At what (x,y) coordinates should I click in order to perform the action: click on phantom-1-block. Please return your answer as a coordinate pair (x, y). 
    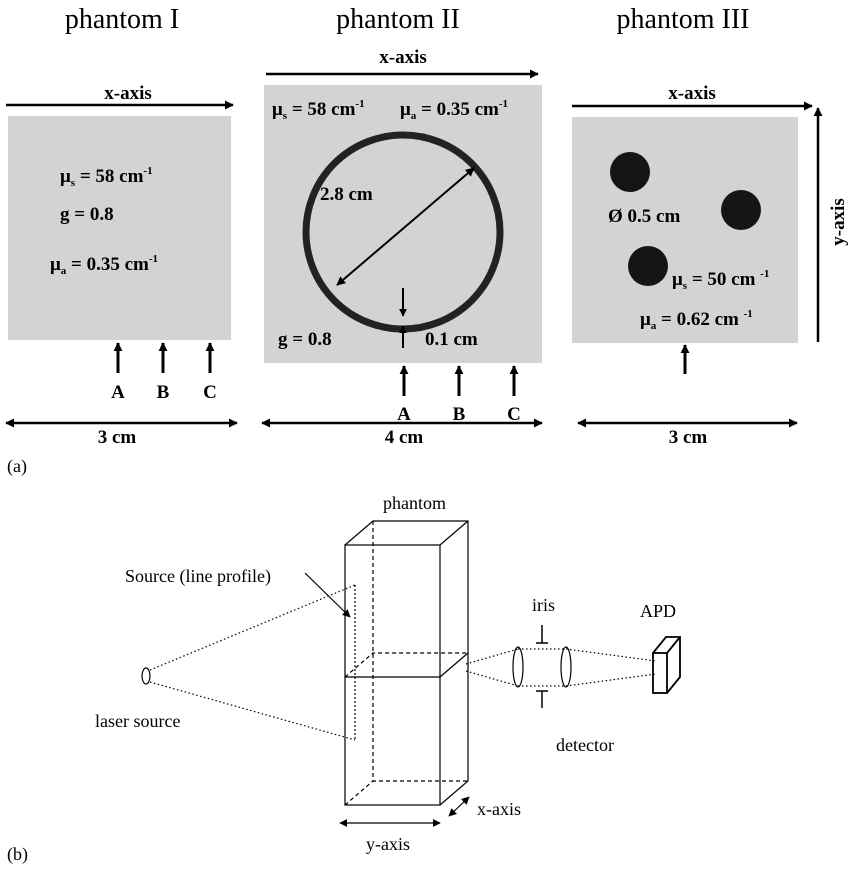
    Looking at the image, I should click on (119, 228).